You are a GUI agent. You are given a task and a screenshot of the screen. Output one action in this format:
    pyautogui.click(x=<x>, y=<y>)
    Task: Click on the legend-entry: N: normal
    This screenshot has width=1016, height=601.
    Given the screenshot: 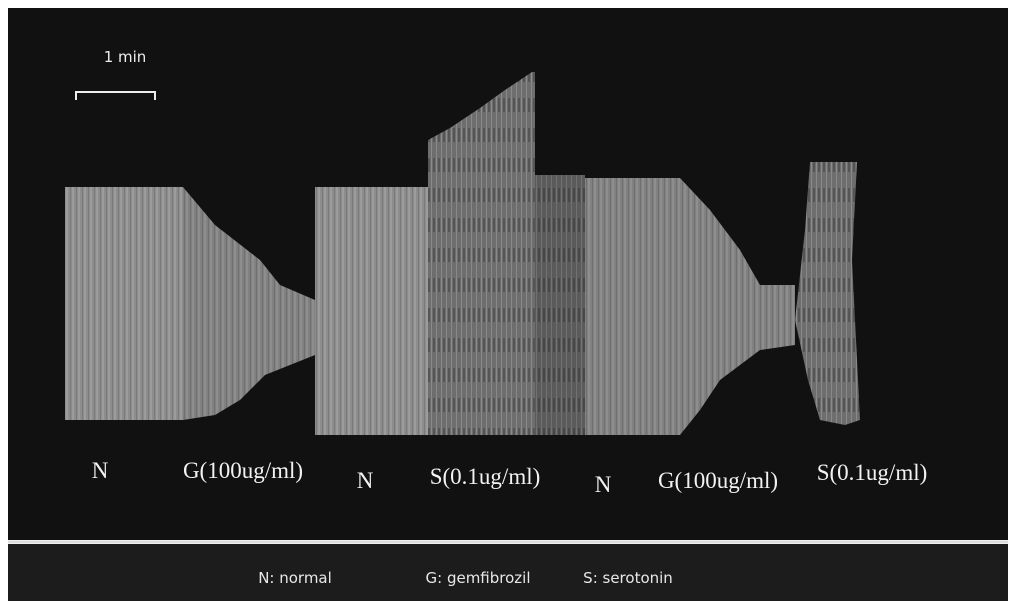 What is the action you would take?
    pyautogui.click(x=295, y=578)
    